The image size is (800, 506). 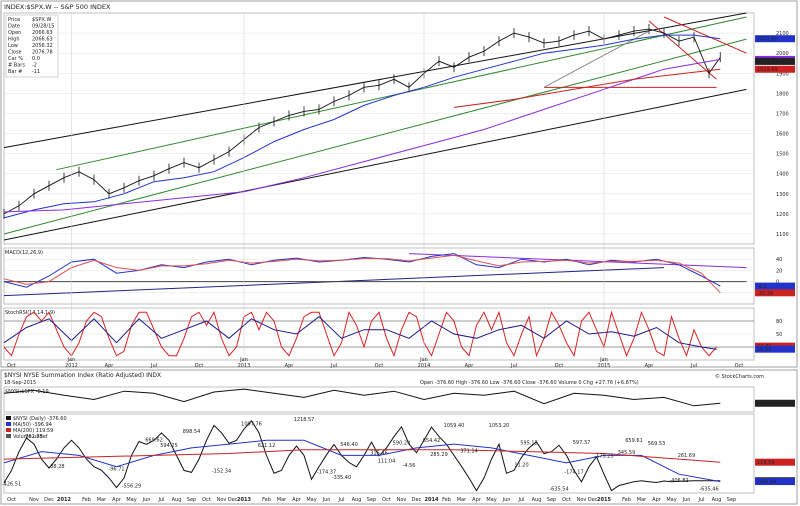 I want to click on nysi-annotation: 1059.40, so click(x=454, y=426).